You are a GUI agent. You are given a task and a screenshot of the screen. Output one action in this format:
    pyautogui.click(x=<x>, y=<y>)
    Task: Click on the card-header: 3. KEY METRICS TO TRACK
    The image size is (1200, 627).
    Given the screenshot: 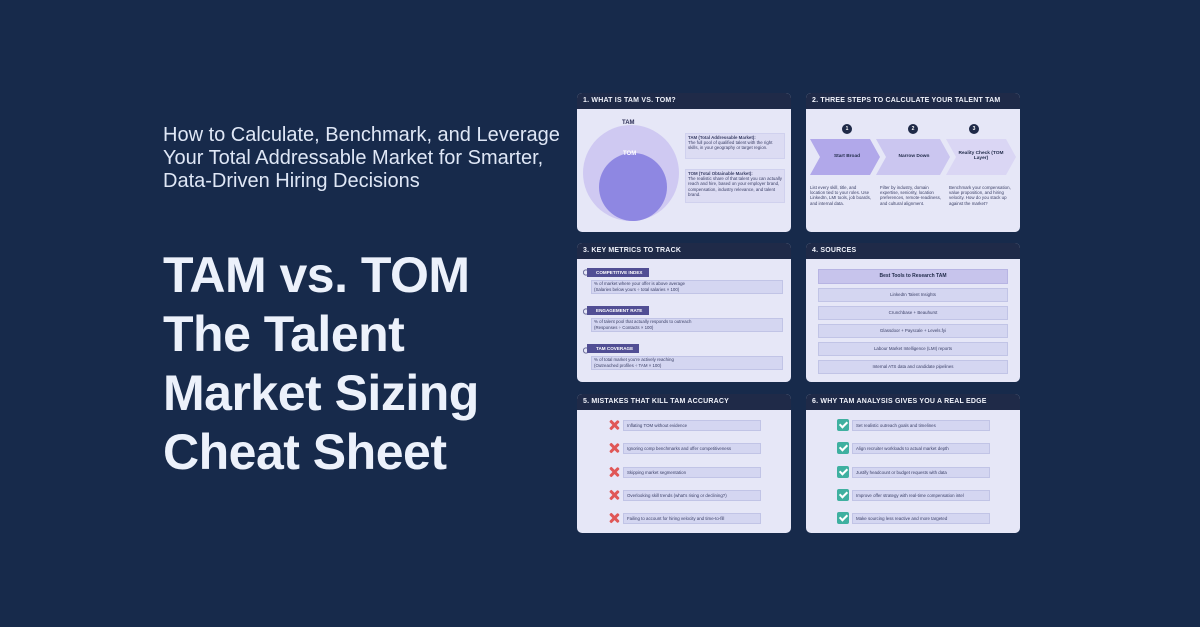 What is the action you would take?
    pyautogui.click(x=684, y=251)
    